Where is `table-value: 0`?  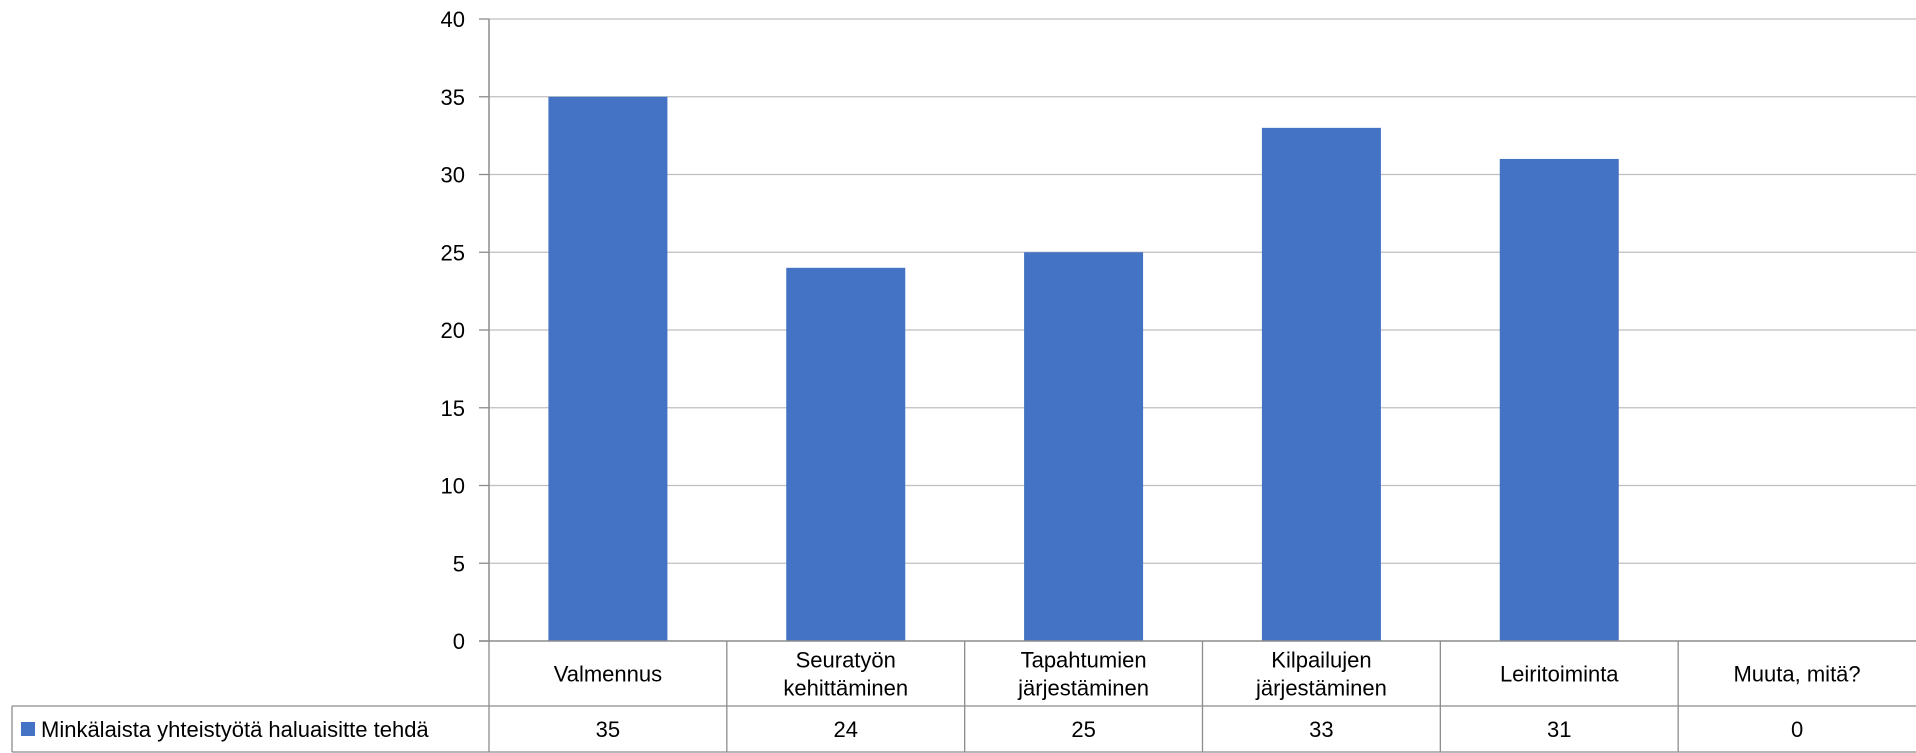 table-value: 0 is located at coordinates (1797, 729).